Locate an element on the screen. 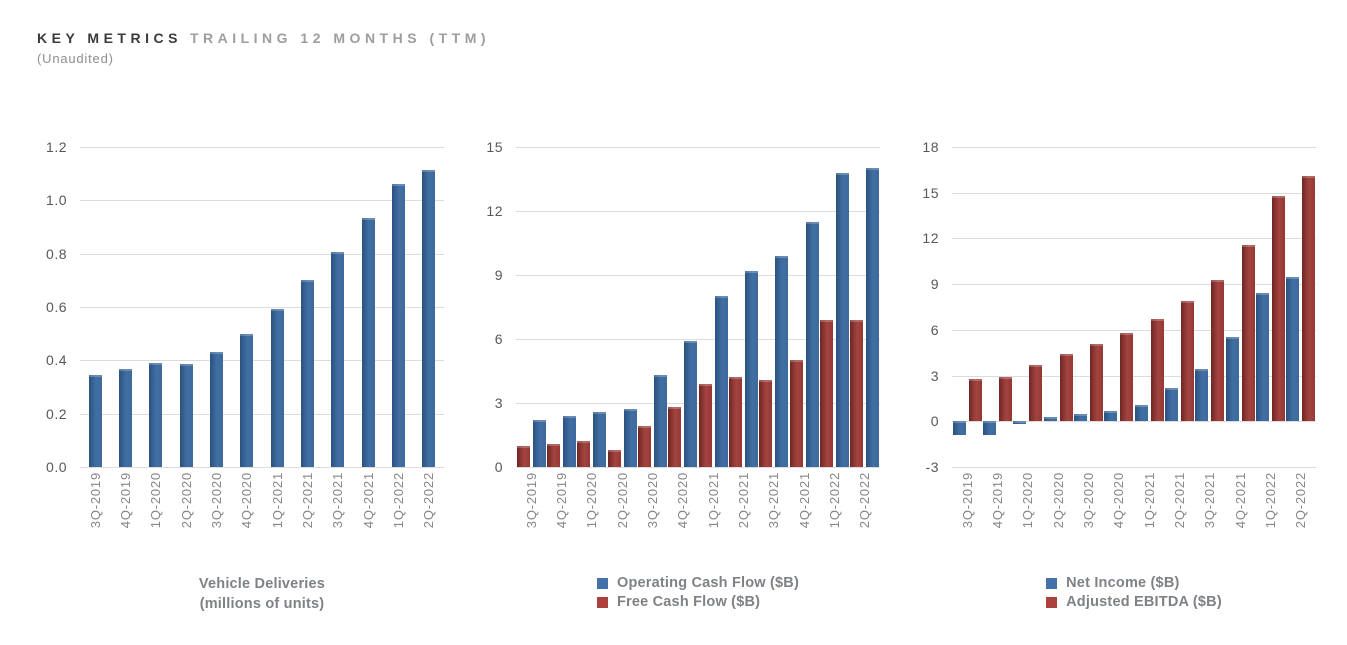  bar-blue-3Q-2020 is located at coordinates (1080, 417).